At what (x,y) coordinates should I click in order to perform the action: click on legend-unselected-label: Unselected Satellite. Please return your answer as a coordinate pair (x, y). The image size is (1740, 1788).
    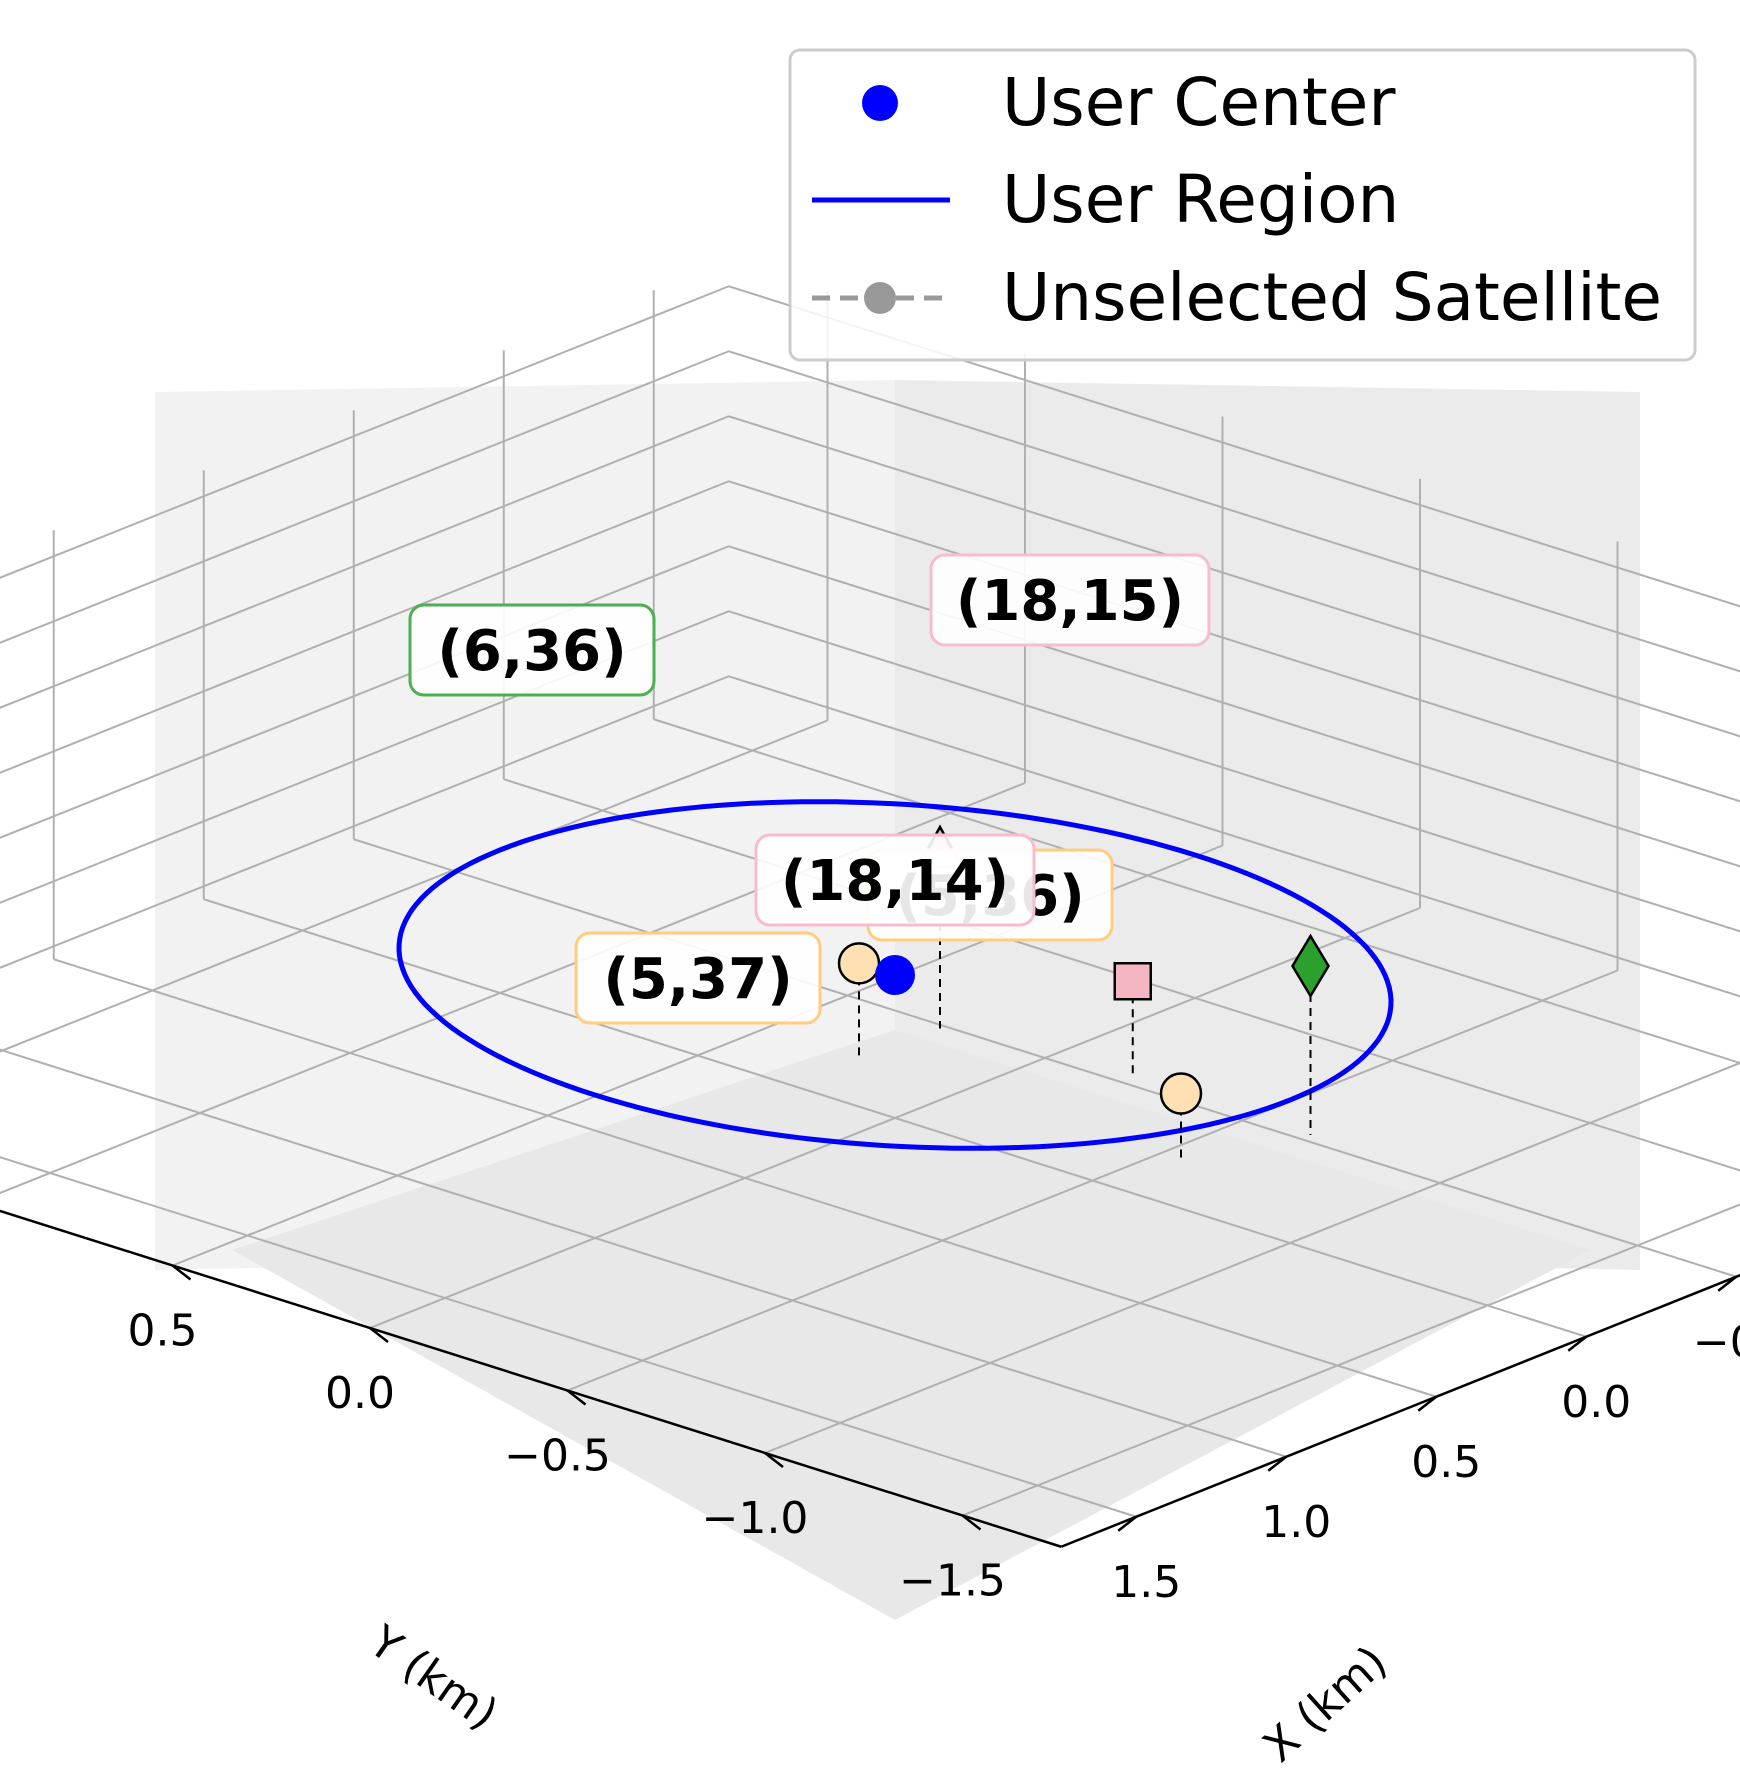
    Looking at the image, I should click on (1332, 297).